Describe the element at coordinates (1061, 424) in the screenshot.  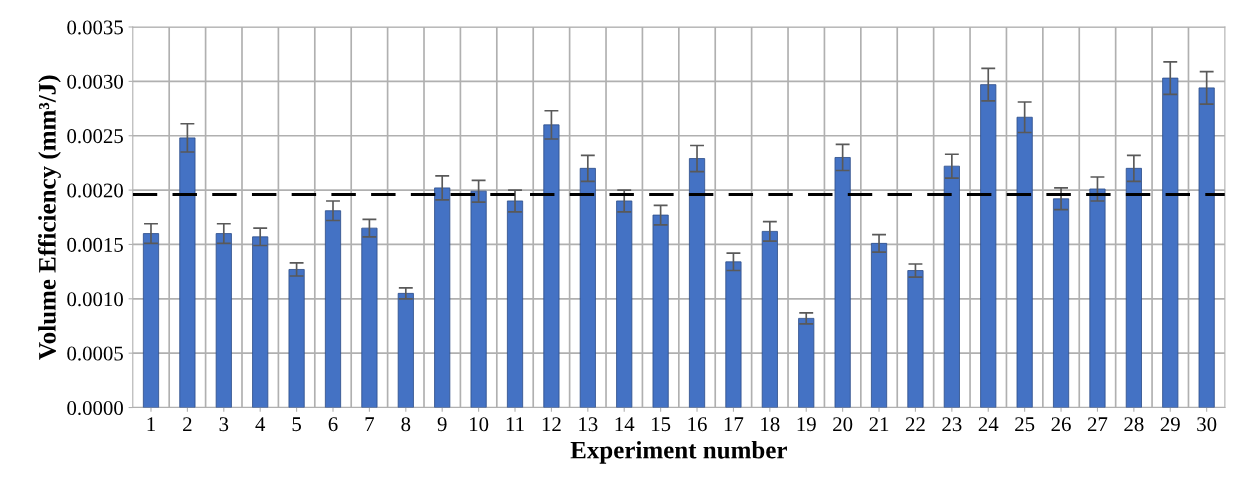
I see `x-tick-label: 26` at that location.